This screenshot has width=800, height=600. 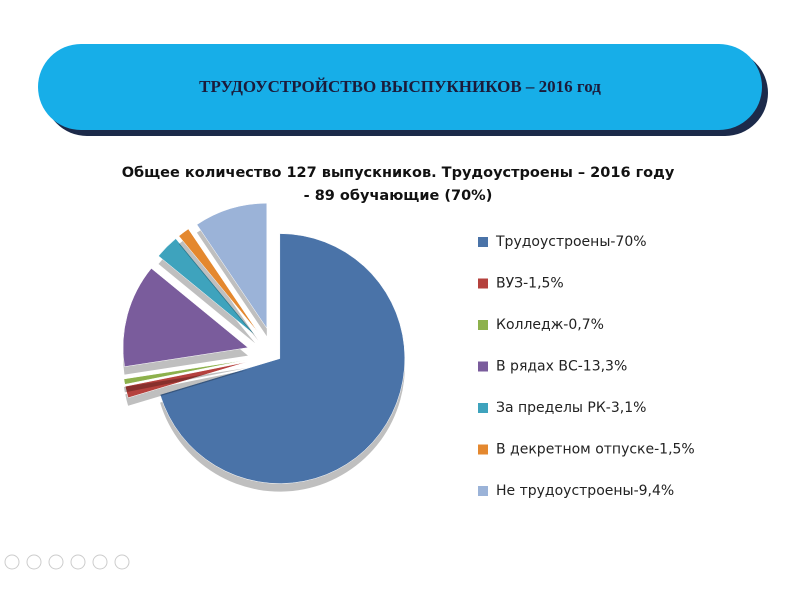 I want to click on banner, so click(x=400, y=87).